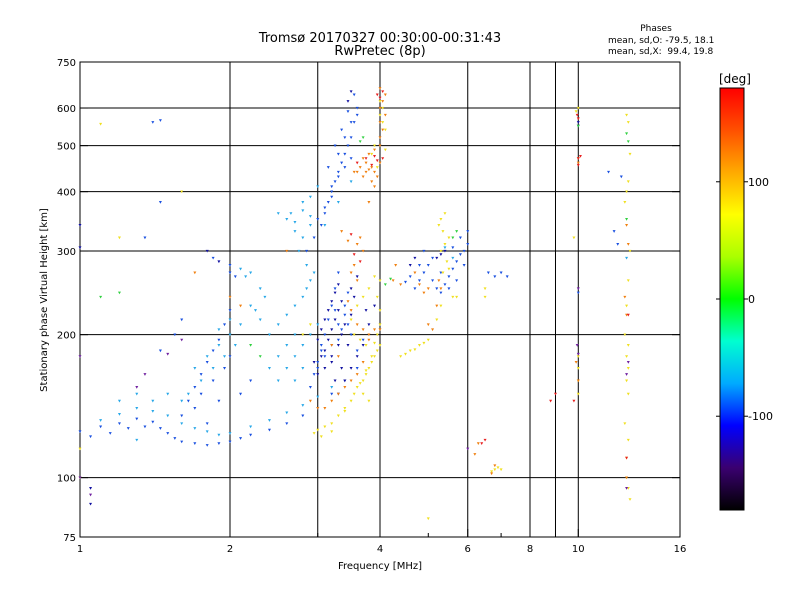  What do you see at coordinates (578, 549) in the screenshot?
I see `x-tick-label: 10` at bounding box center [578, 549].